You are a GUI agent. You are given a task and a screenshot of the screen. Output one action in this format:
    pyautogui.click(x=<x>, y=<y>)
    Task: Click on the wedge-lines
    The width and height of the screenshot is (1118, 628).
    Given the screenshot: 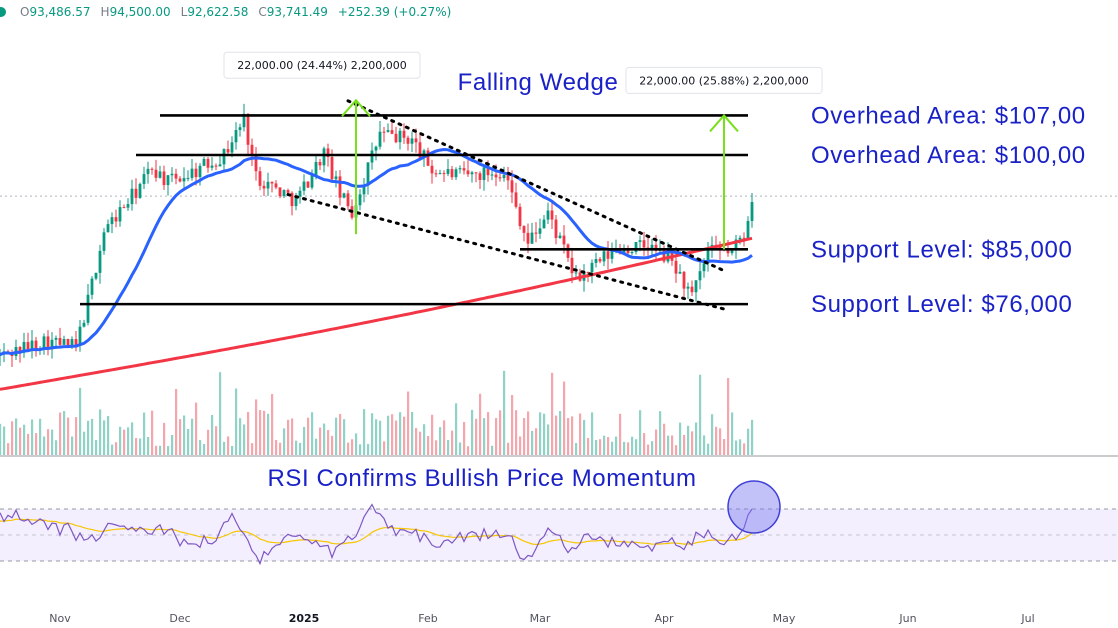 What is the action you would take?
    pyautogui.click(x=506, y=205)
    